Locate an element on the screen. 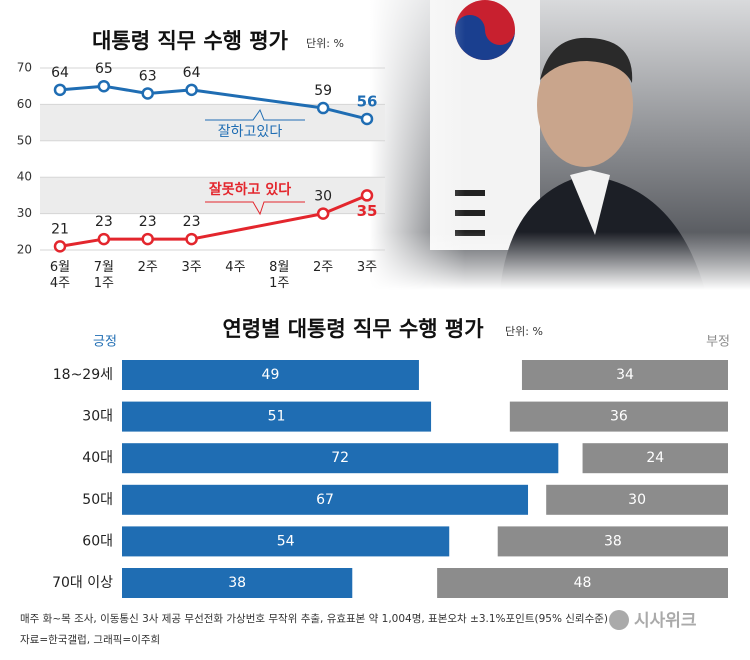  data-label: 54 is located at coordinates (286, 541).